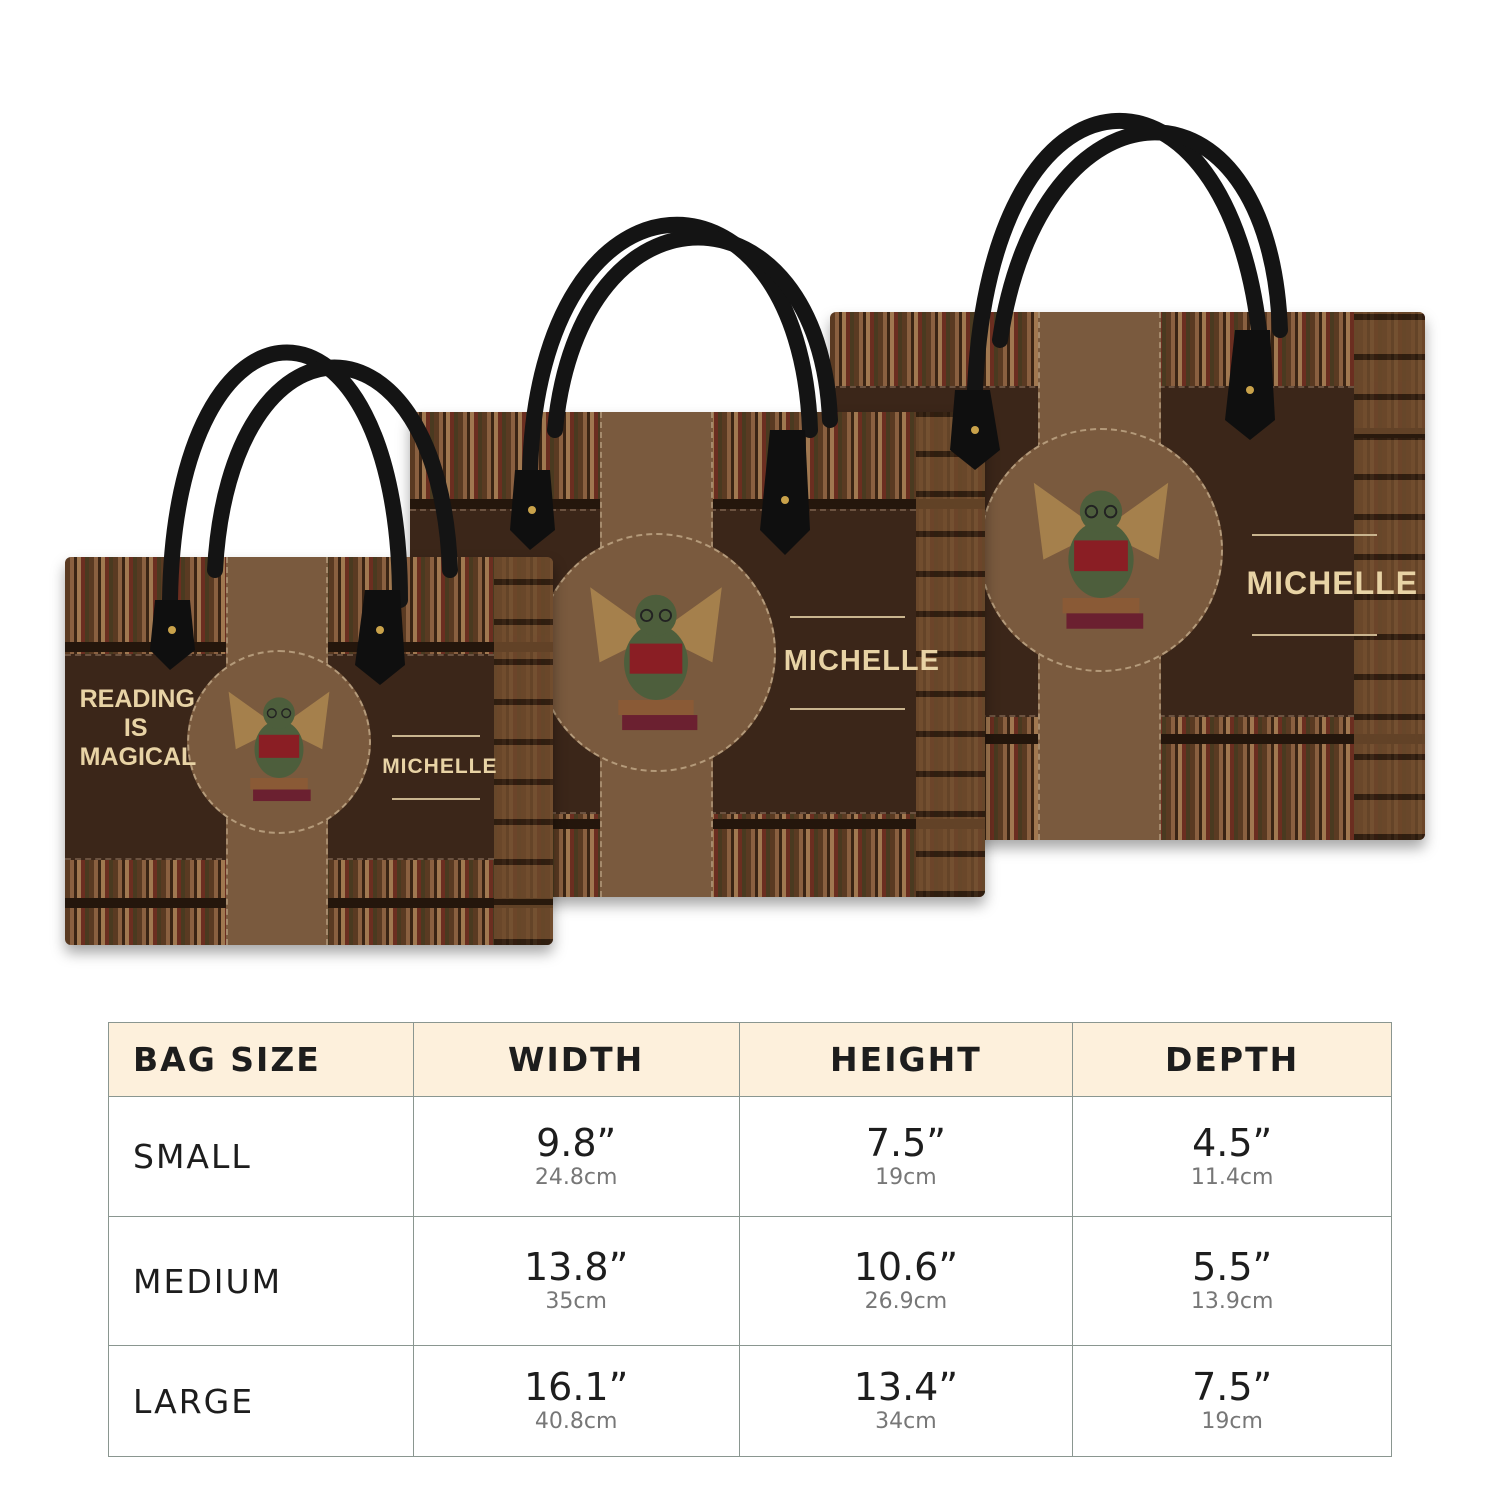 The height and width of the screenshot is (1500, 1500). What do you see at coordinates (576, 1421) in the screenshot?
I see `value-cm: 40.8cm` at bounding box center [576, 1421].